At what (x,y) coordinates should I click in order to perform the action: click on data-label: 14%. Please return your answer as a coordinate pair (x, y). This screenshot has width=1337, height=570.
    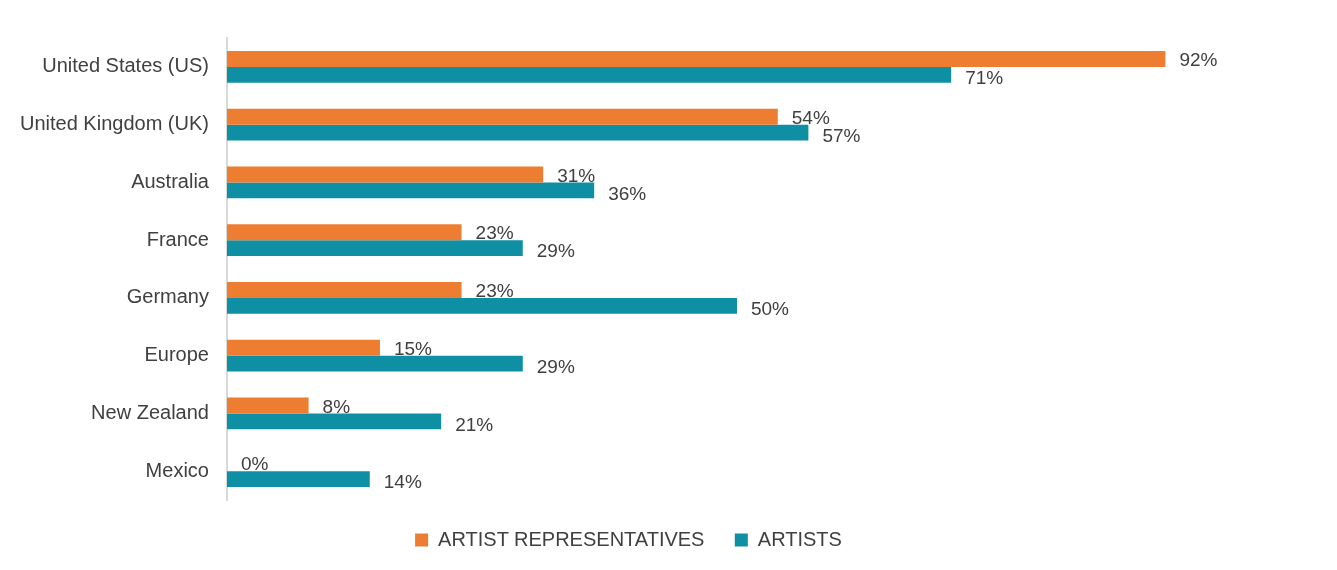
    Looking at the image, I should click on (402, 482).